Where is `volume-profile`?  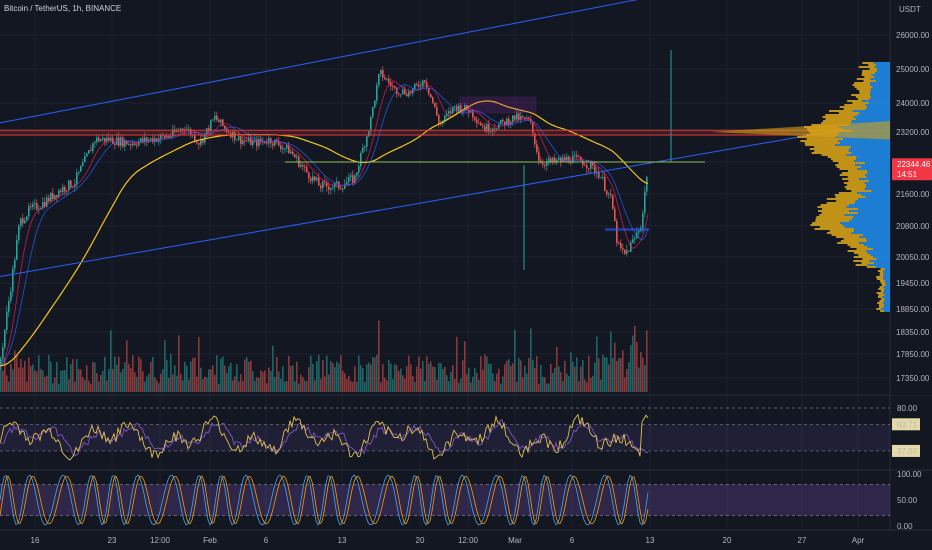
volume-profile is located at coordinates (843, 187).